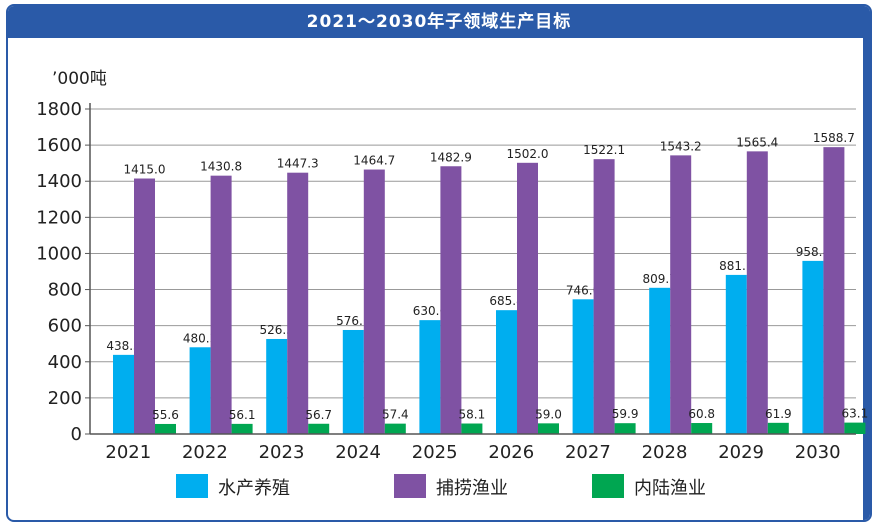 This screenshot has width=875, height=522. Describe the element at coordinates (866, 279) in the screenshot. I see `frame-edge-stripe` at that location.